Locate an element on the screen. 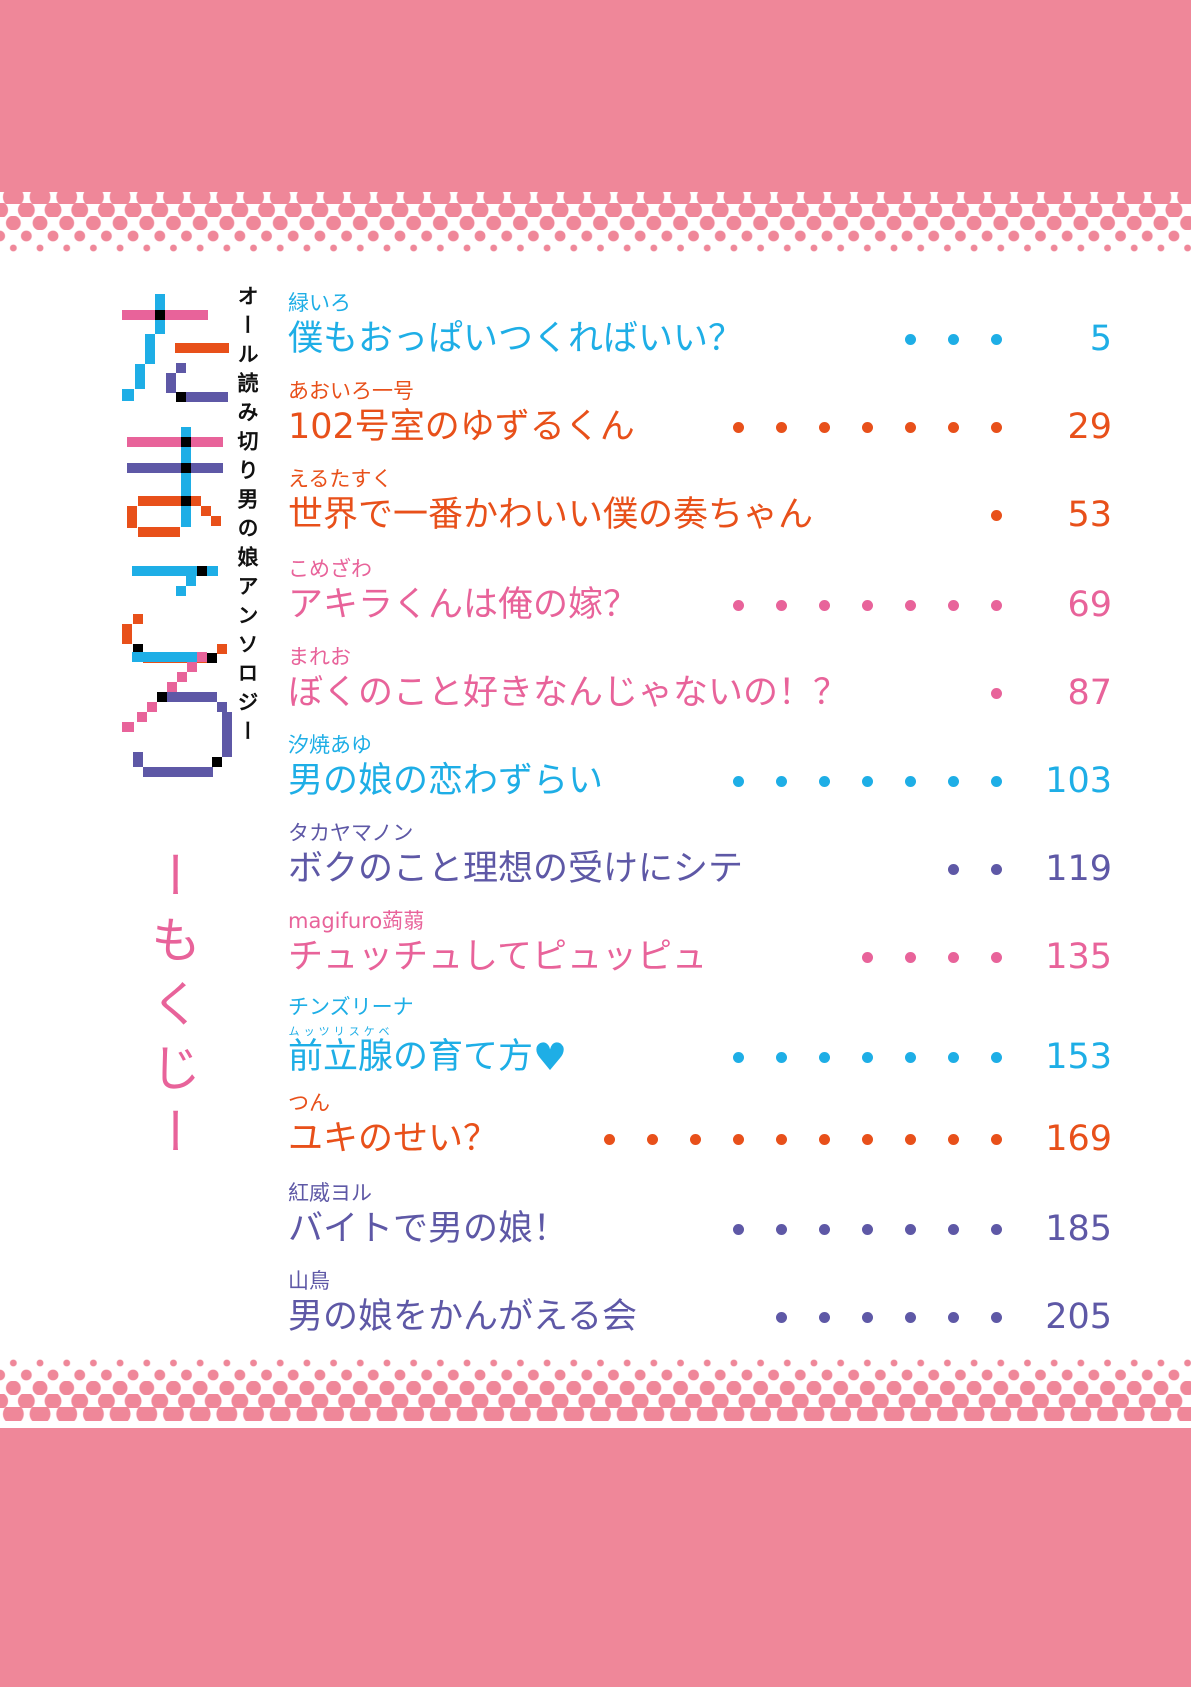 The image size is (1191, 1687). page-number: 5 is located at coordinates (1100, 339).